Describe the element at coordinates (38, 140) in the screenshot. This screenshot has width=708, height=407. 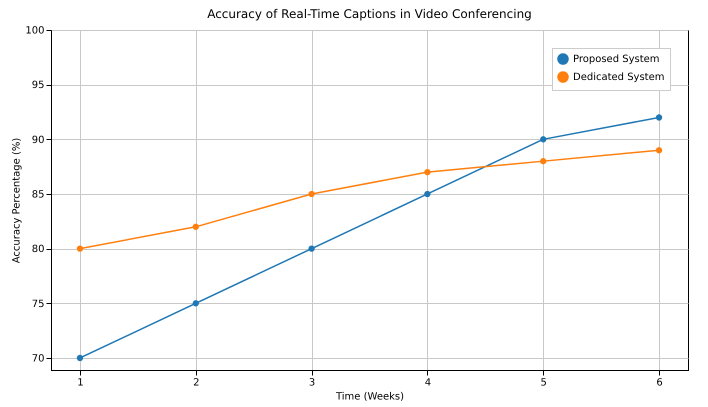
I see `y-tick-label: 90` at that location.